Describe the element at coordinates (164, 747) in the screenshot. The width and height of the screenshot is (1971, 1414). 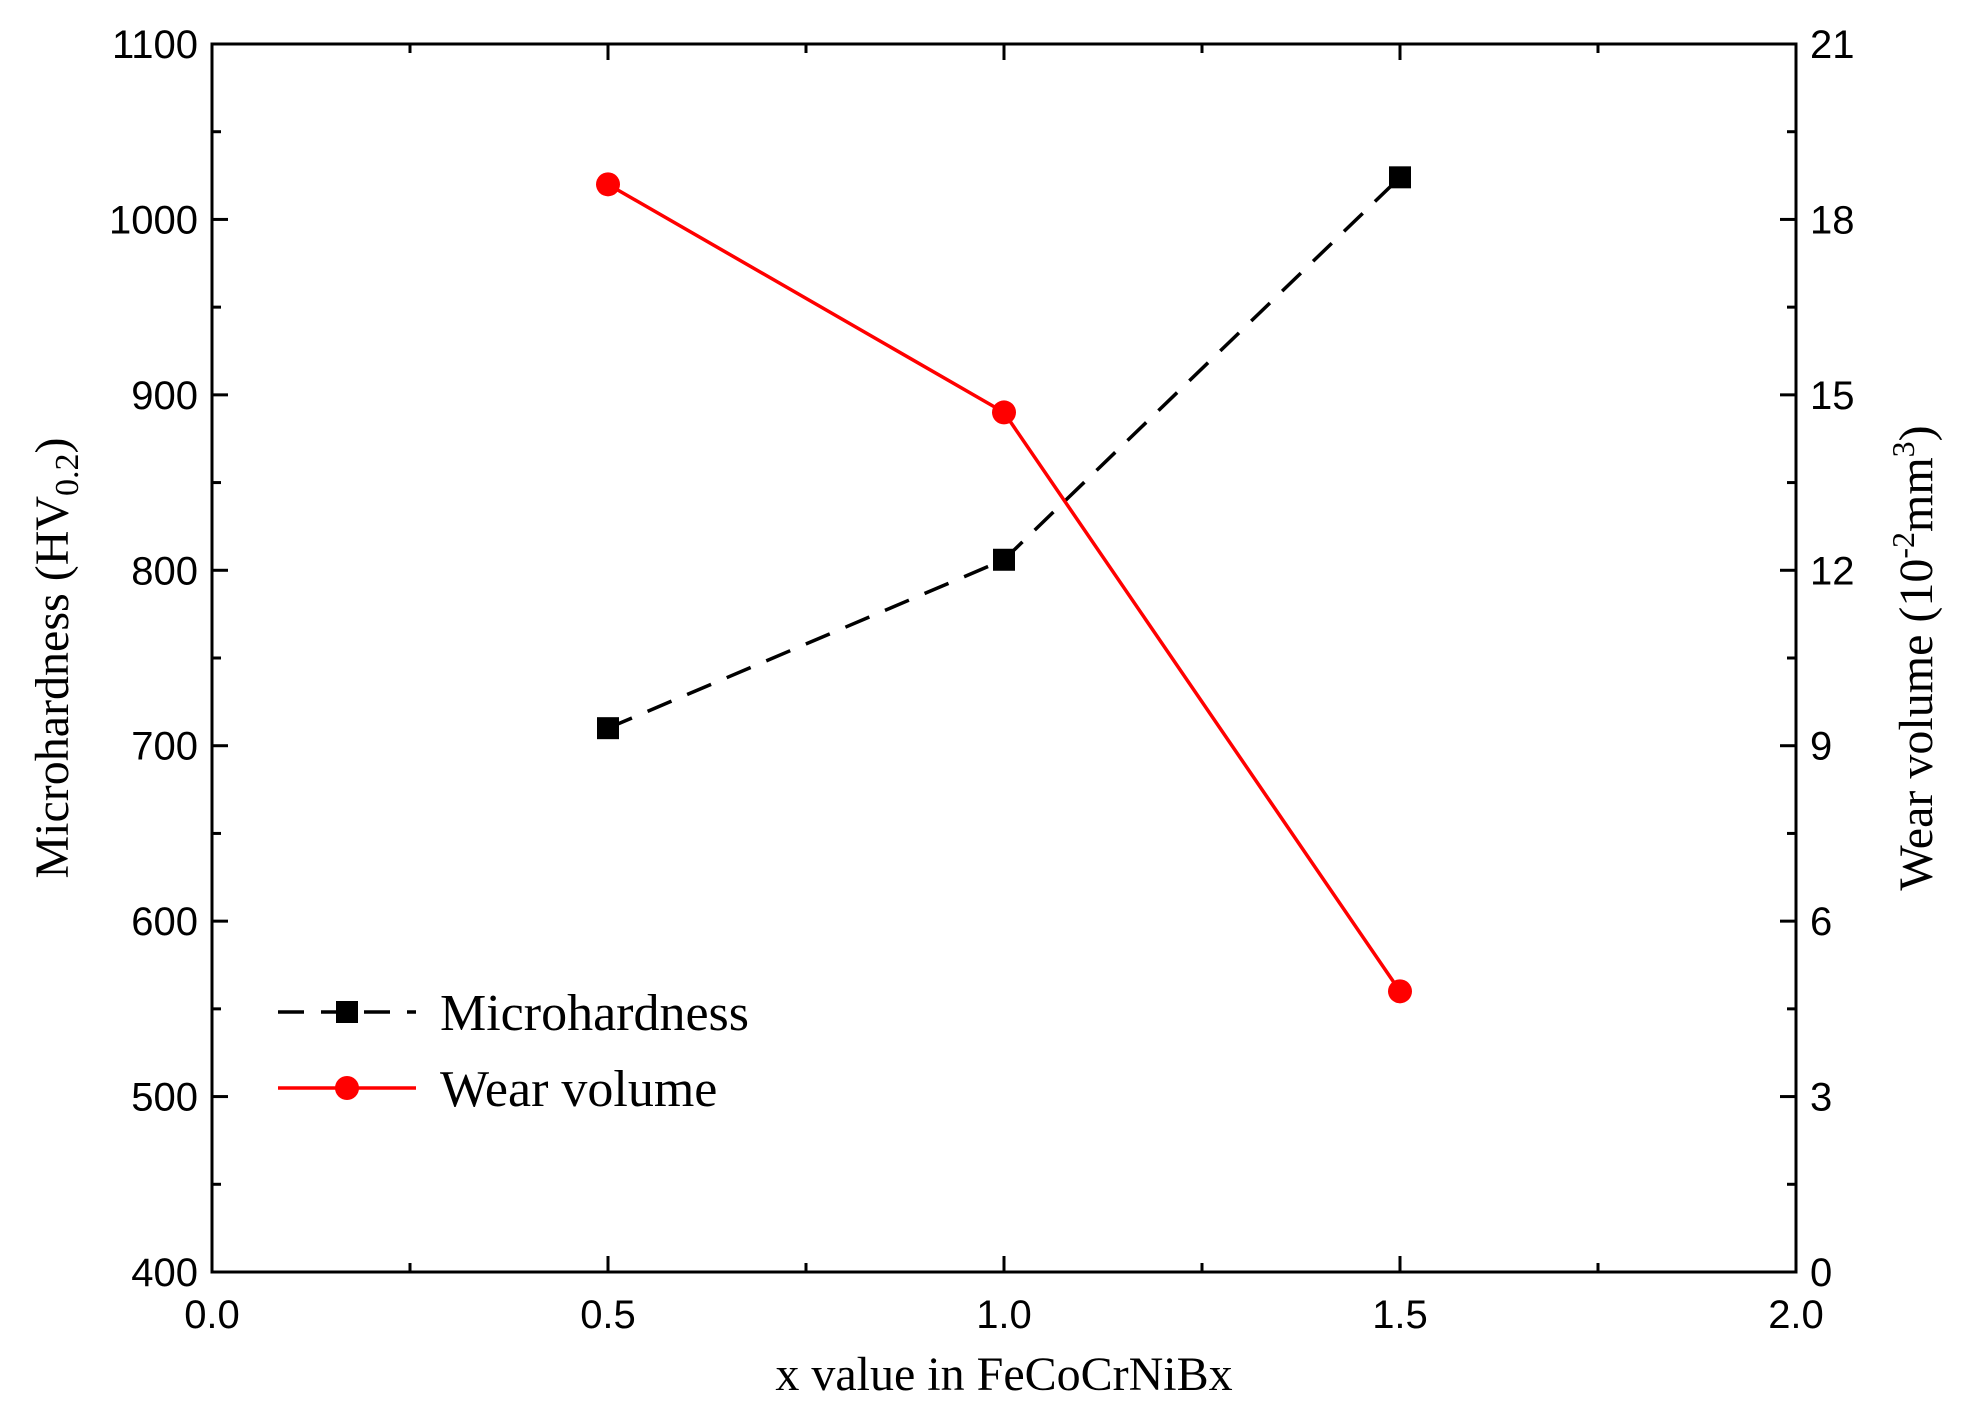
I see `y-left-tick-label: 700` at that location.